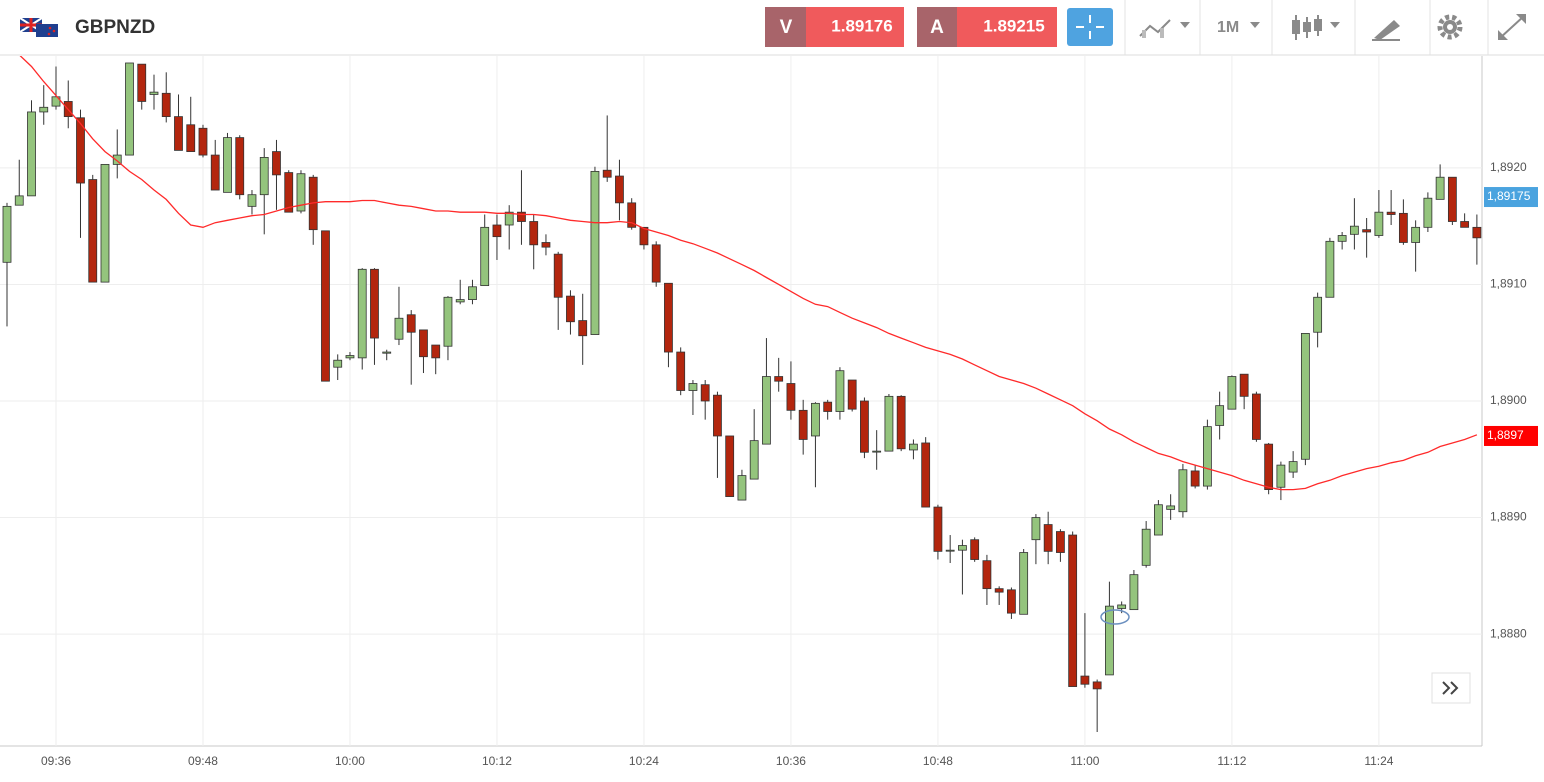 The image size is (1544, 782). What do you see at coordinates (38, 27) in the screenshot?
I see `flag-icon` at bounding box center [38, 27].